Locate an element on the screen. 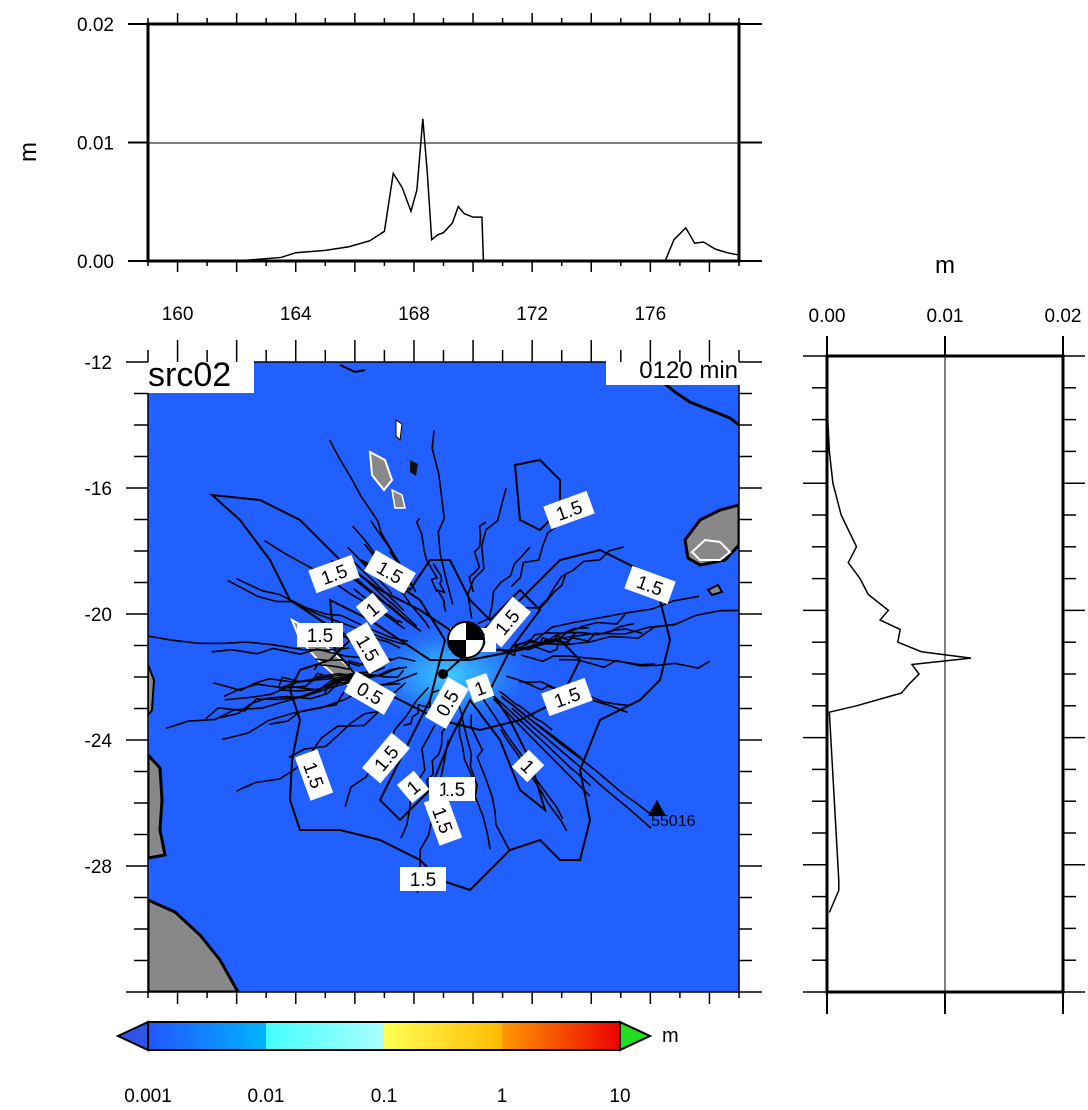 This screenshot has height=1110, width=1088. land-fiji-outline is located at coordinates (711, 549).